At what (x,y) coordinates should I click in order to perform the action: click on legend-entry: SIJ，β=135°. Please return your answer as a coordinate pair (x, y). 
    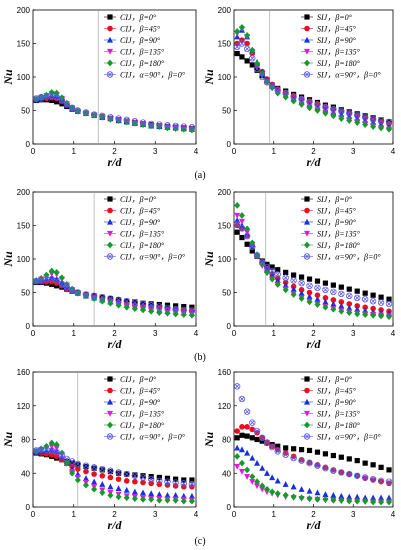
    Looking at the image, I should click on (339, 414).